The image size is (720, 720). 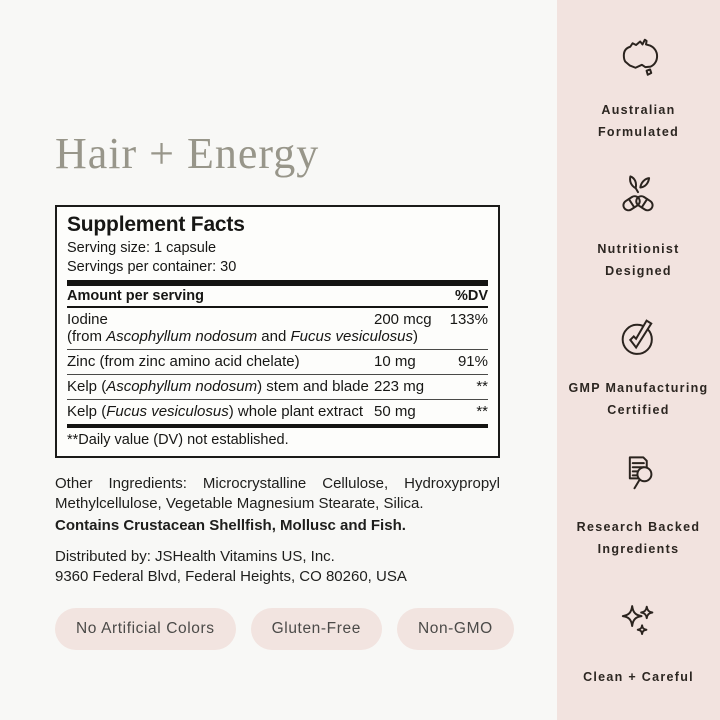 I want to click on nutrient-dv: 91%, so click(x=472, y=362).